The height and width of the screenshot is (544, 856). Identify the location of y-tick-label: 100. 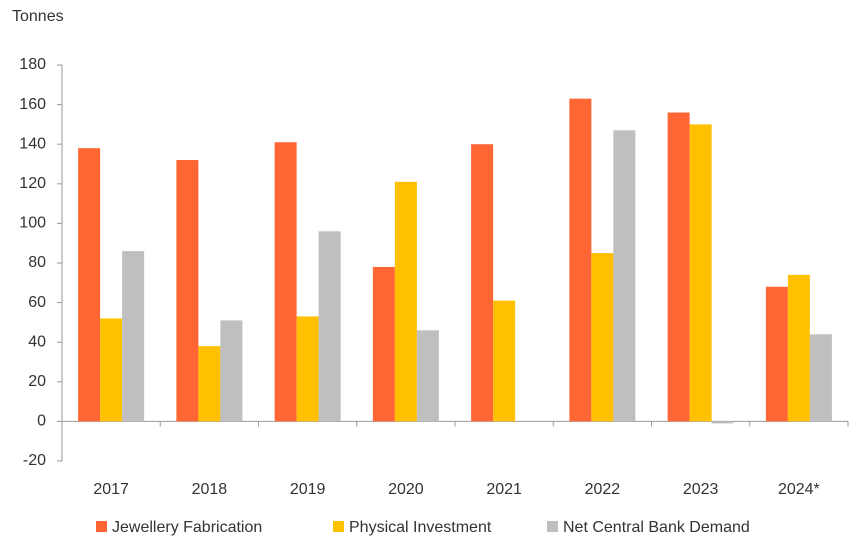
(32, 223).